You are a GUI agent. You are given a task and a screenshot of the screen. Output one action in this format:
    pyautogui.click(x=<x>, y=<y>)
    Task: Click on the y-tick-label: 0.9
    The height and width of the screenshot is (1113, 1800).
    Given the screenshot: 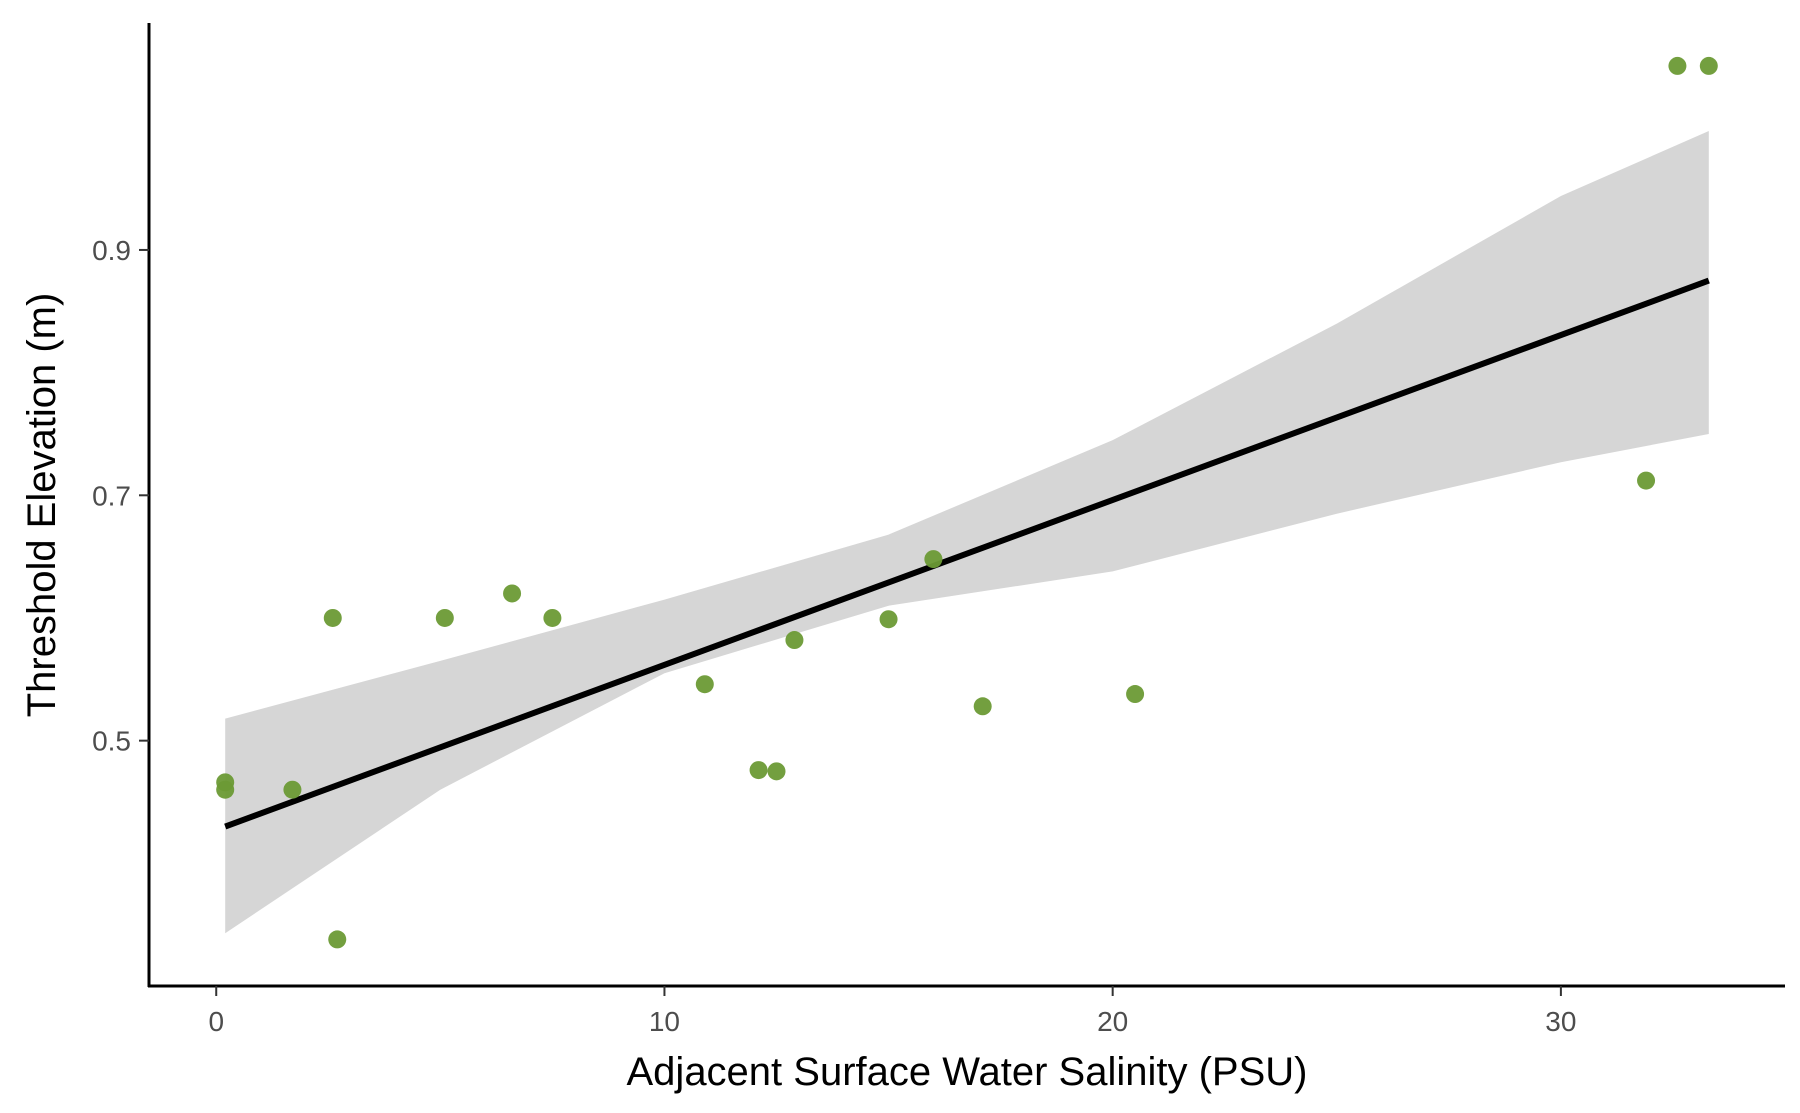 What is the action you would take?
    pyautogui.click(x=111, y=250)
    